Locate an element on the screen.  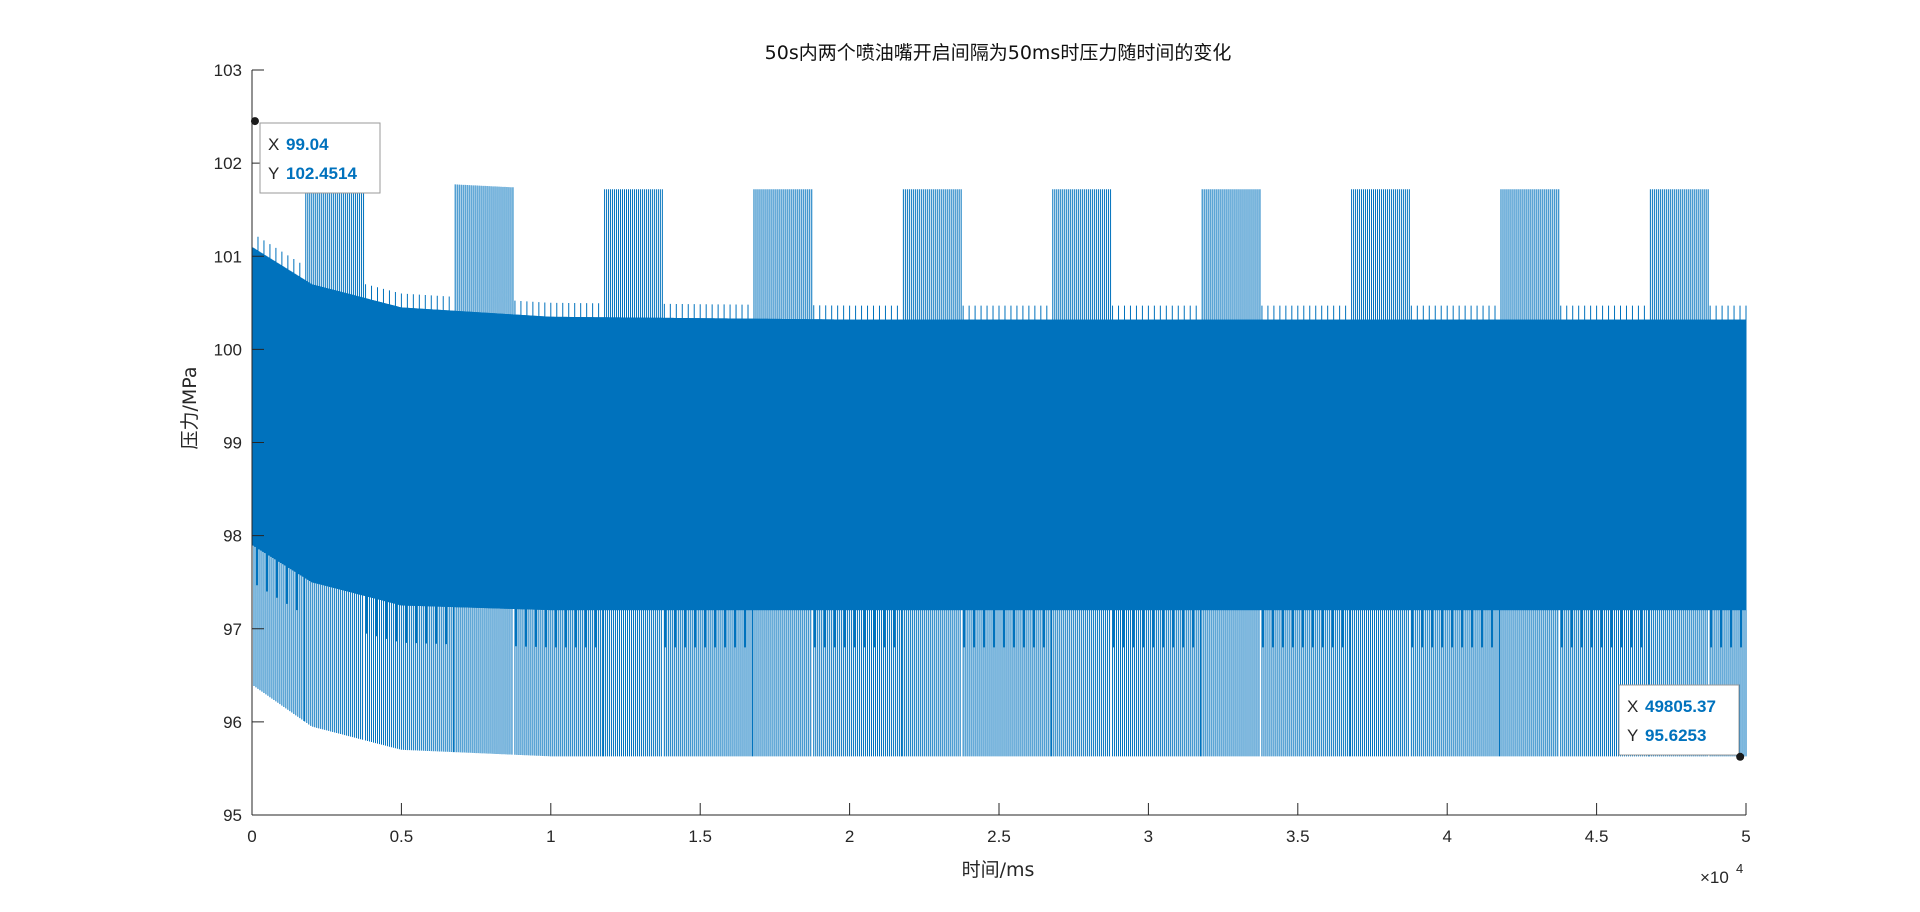
x-tick-label: 4 is located at coordinates (1446, 836).